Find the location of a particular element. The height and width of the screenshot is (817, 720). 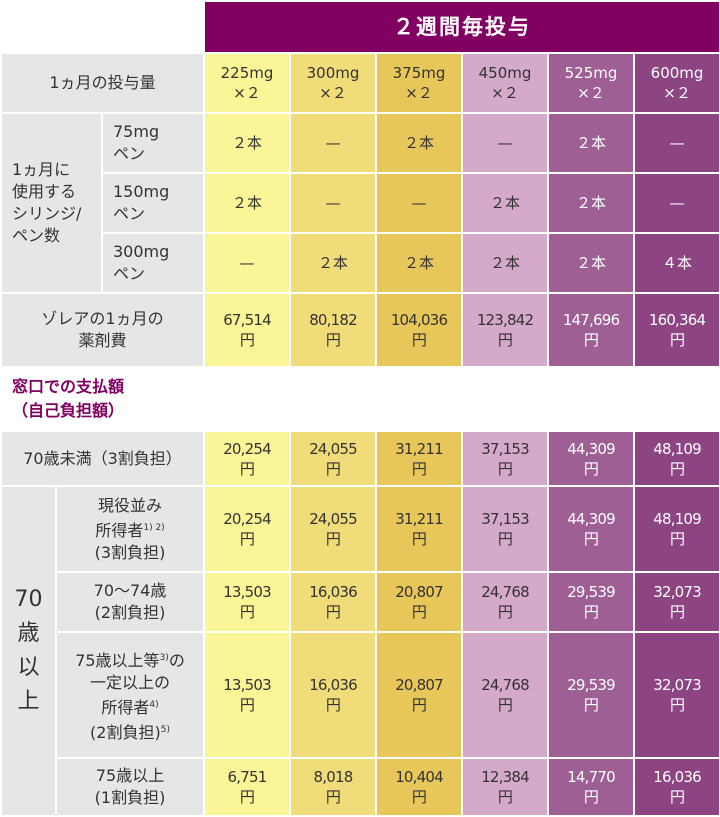

value-cell: 147,696 円 is located at coordinates (591, 330).